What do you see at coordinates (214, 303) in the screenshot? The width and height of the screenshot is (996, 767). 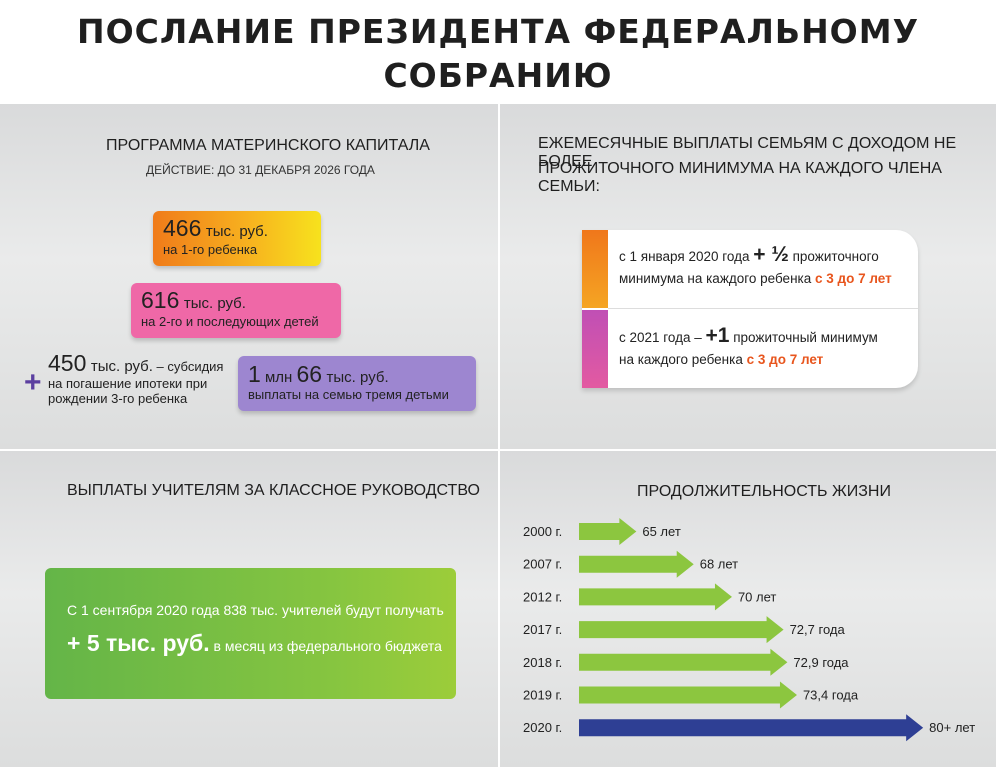 I see `second-child-unit: тыс. руб.` at bounding box center [214, 303].